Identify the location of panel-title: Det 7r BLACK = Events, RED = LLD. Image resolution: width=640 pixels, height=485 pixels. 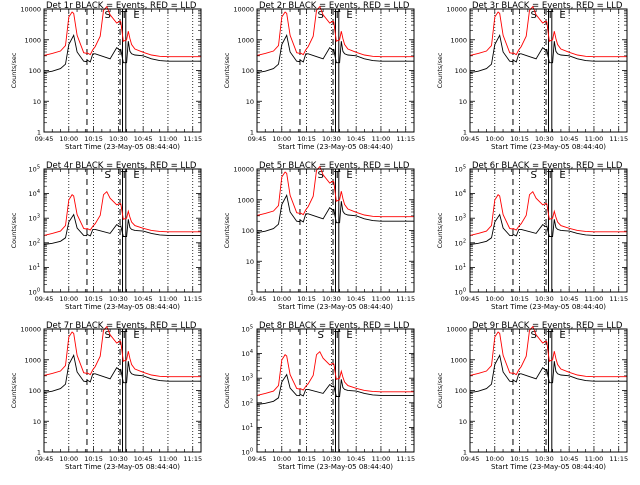
(121, 326).